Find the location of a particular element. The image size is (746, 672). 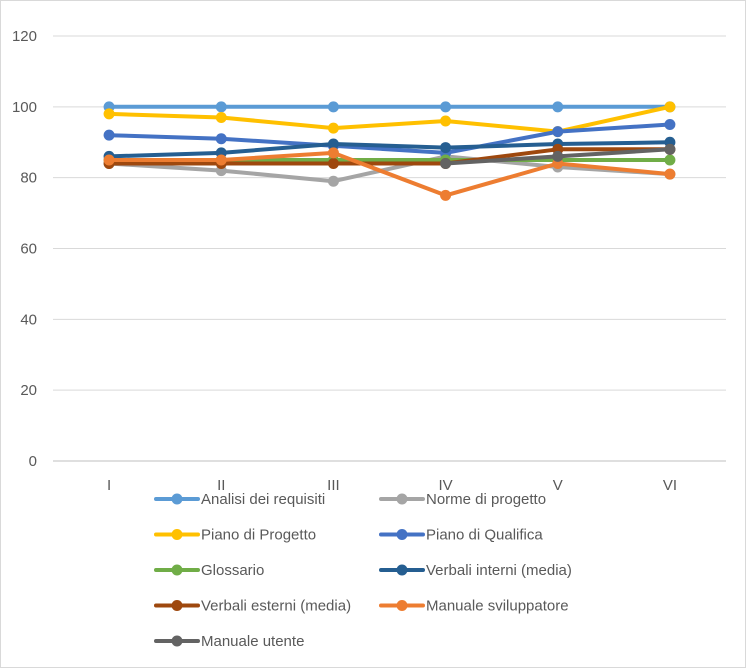

legend-item: Manuale utente is located at coordinates (229, 641).